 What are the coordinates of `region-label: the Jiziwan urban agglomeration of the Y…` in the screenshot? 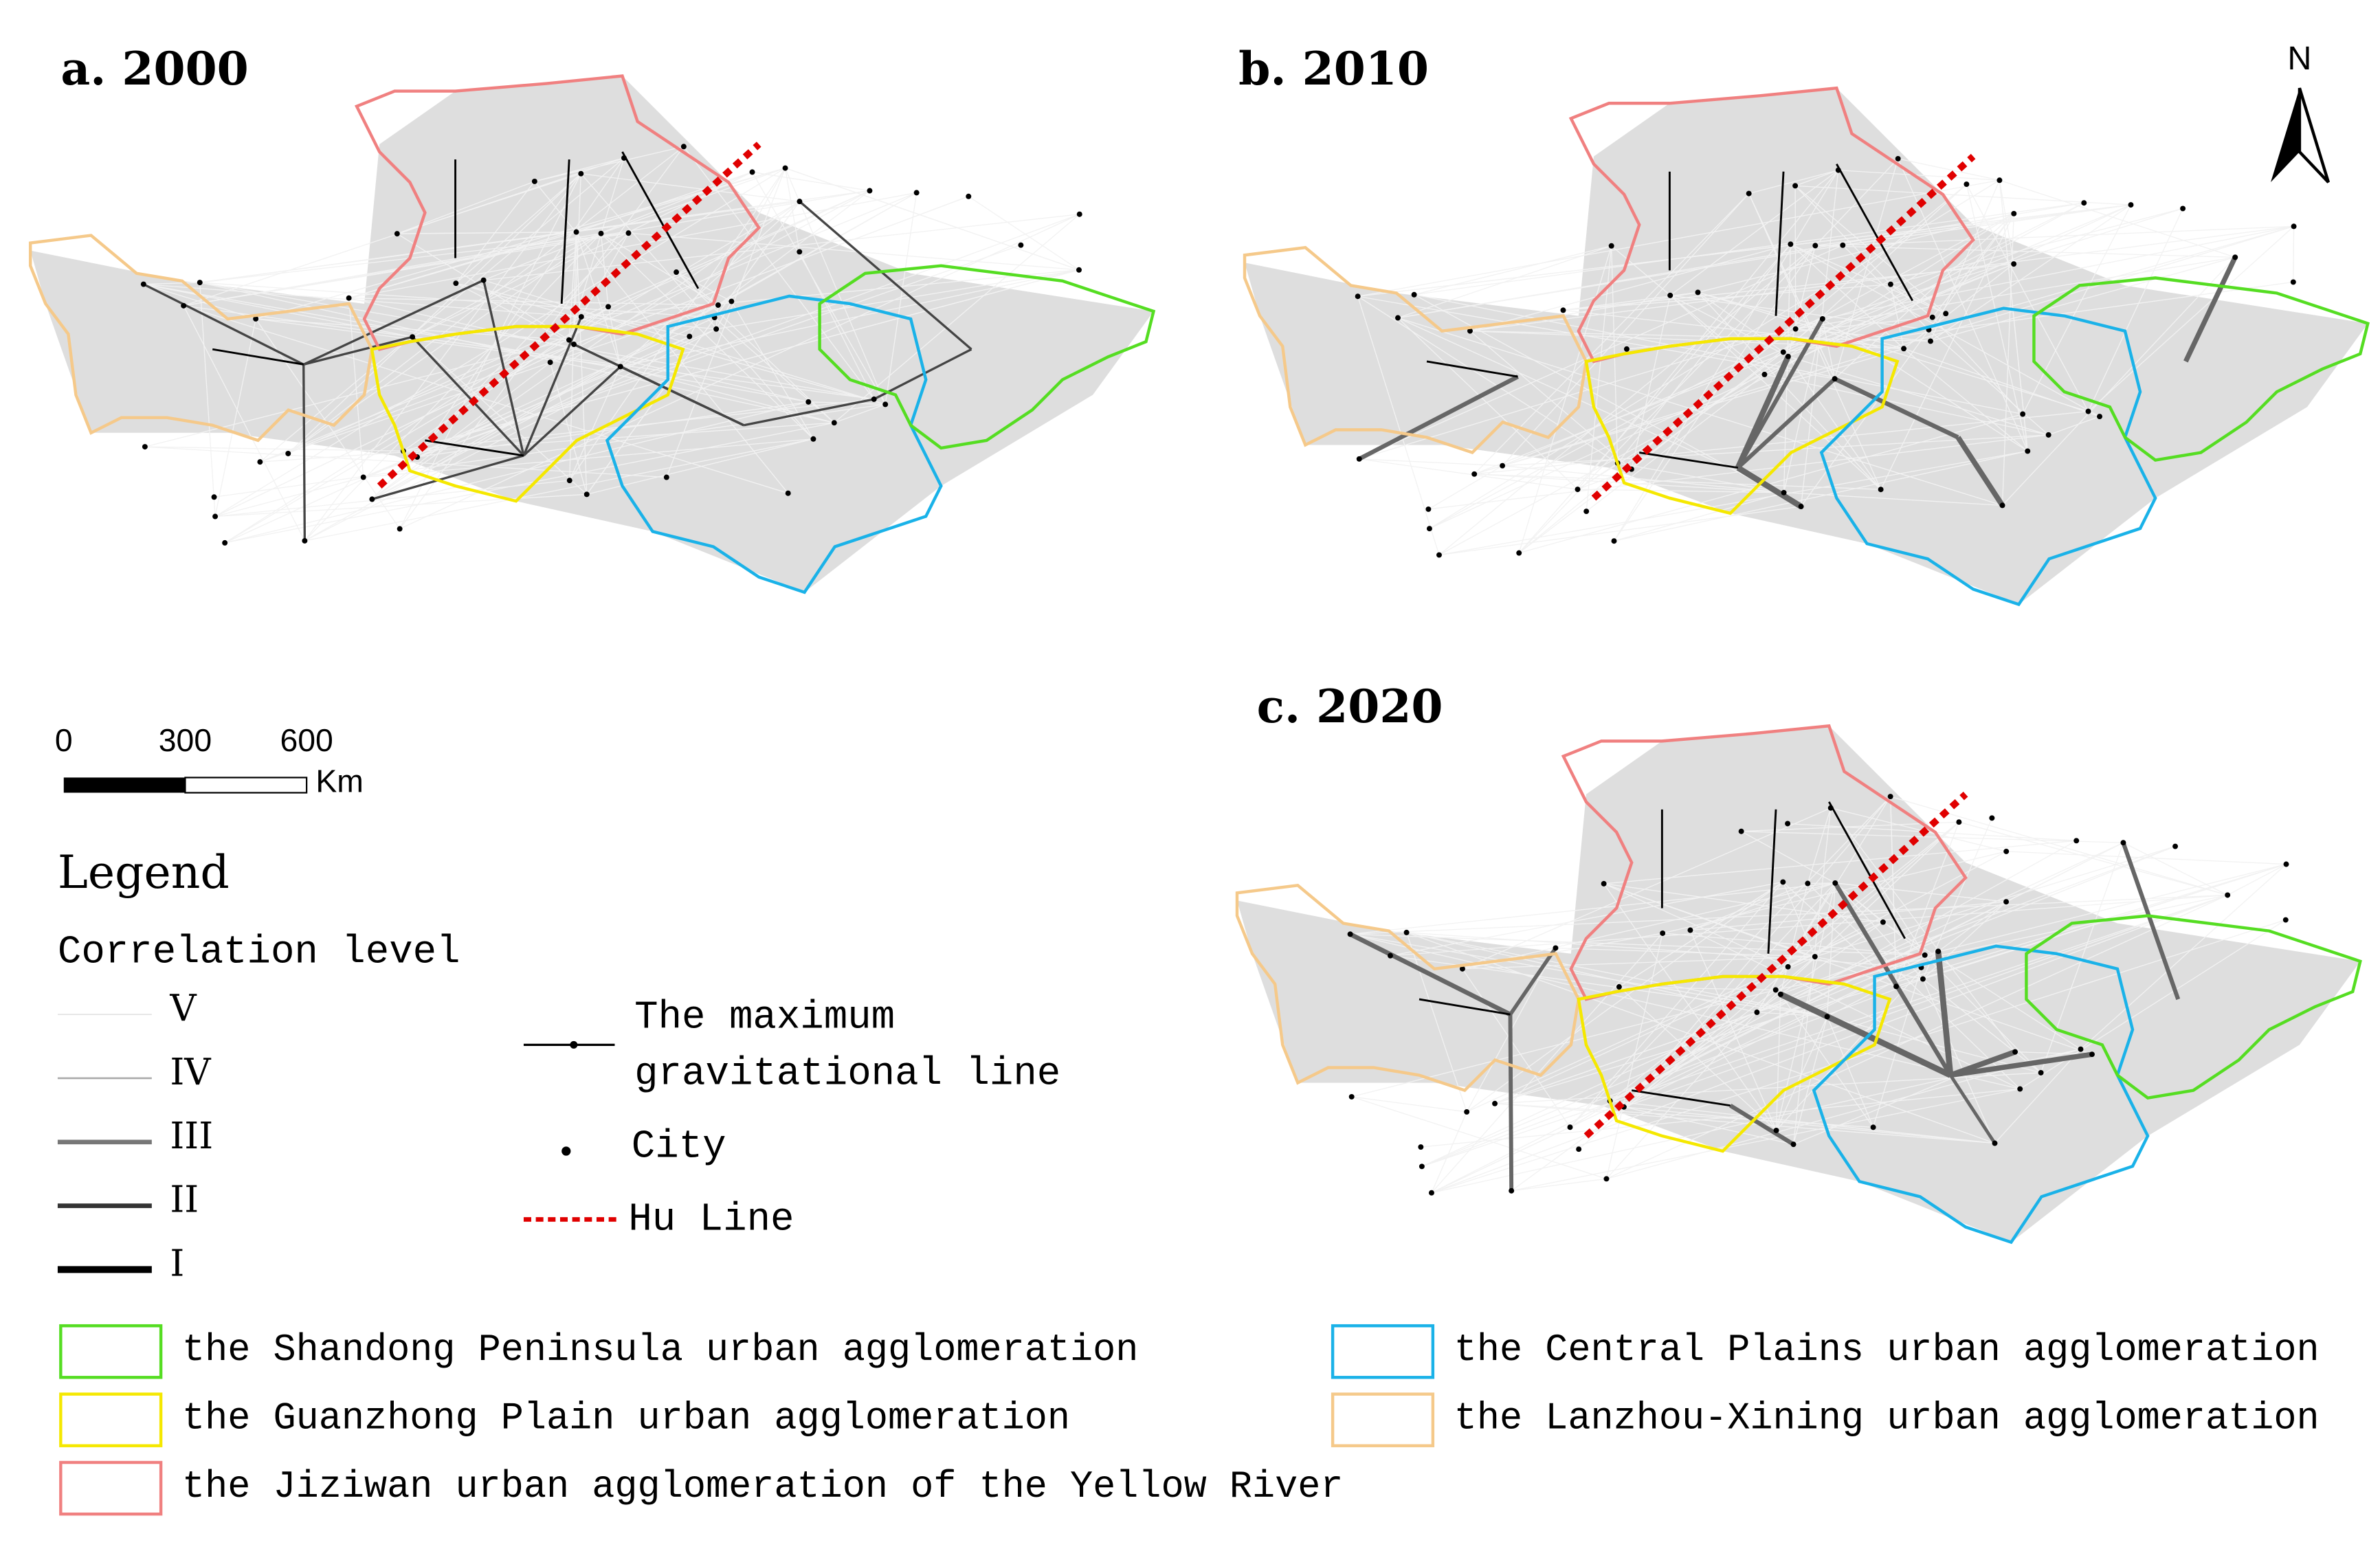 It's located at (762, 1486).